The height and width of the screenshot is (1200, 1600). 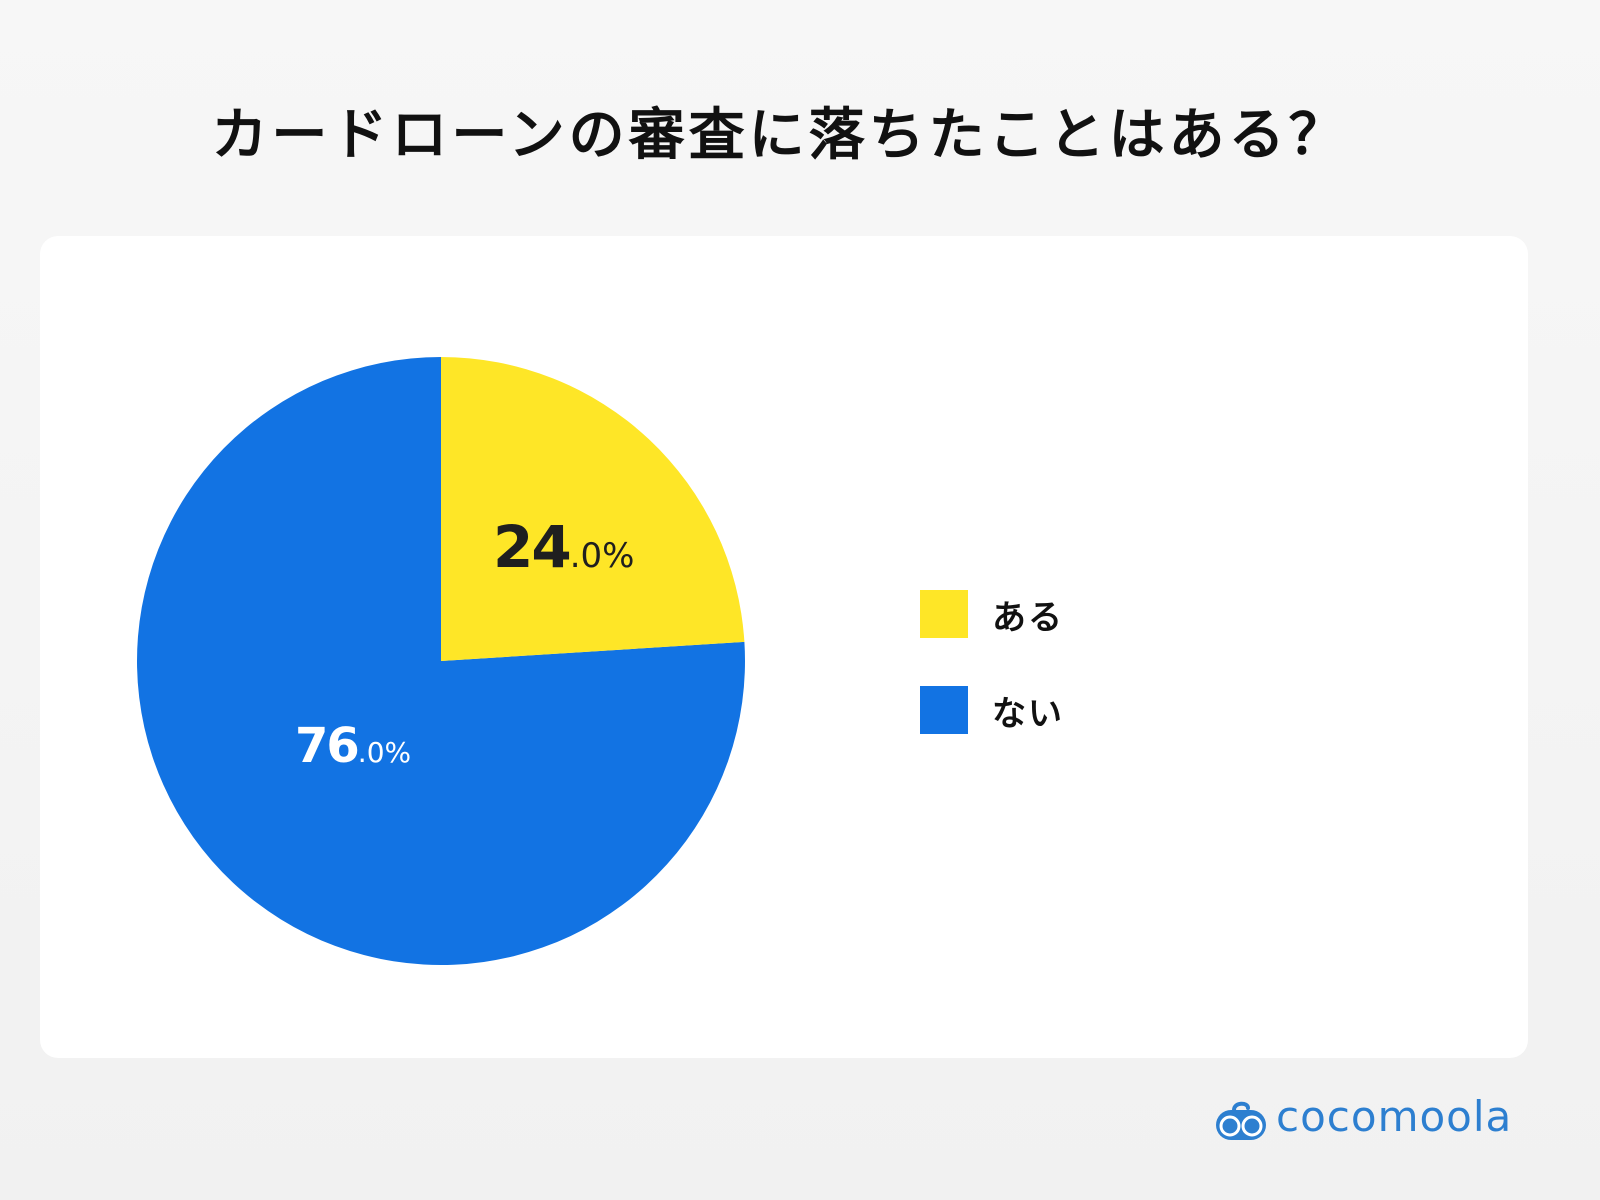 I want to click on chart-title: カードローンの審査に落ちたことはある？, so click(x=780, y=135).